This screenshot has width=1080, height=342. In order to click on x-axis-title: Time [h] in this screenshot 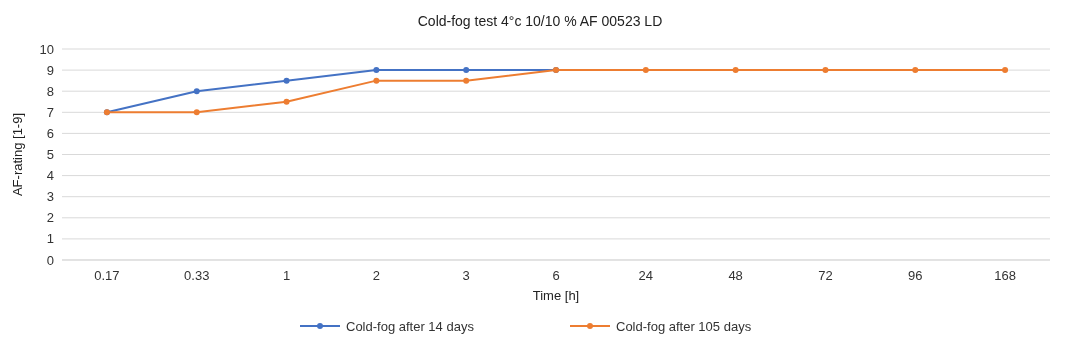, I will do `click(556, 295)`.